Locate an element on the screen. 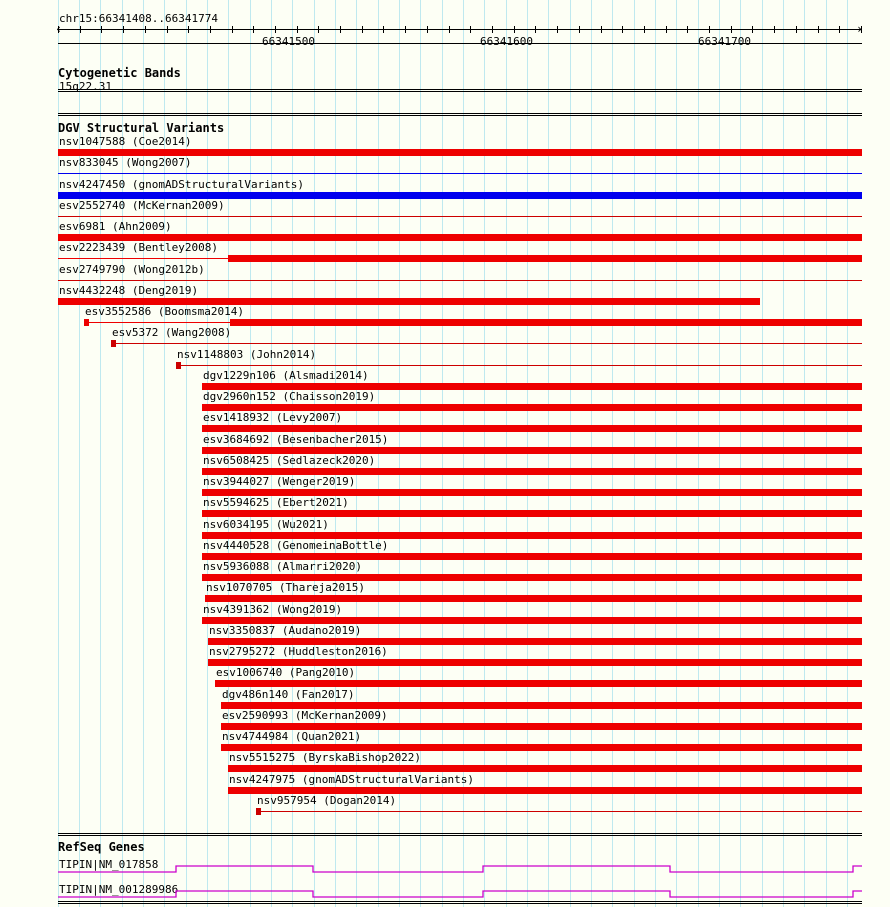 This screenshot has height=907, width=890. dgv-variant-label: nsv1047588 (Coe2014) is located at coordinates (125, 141).